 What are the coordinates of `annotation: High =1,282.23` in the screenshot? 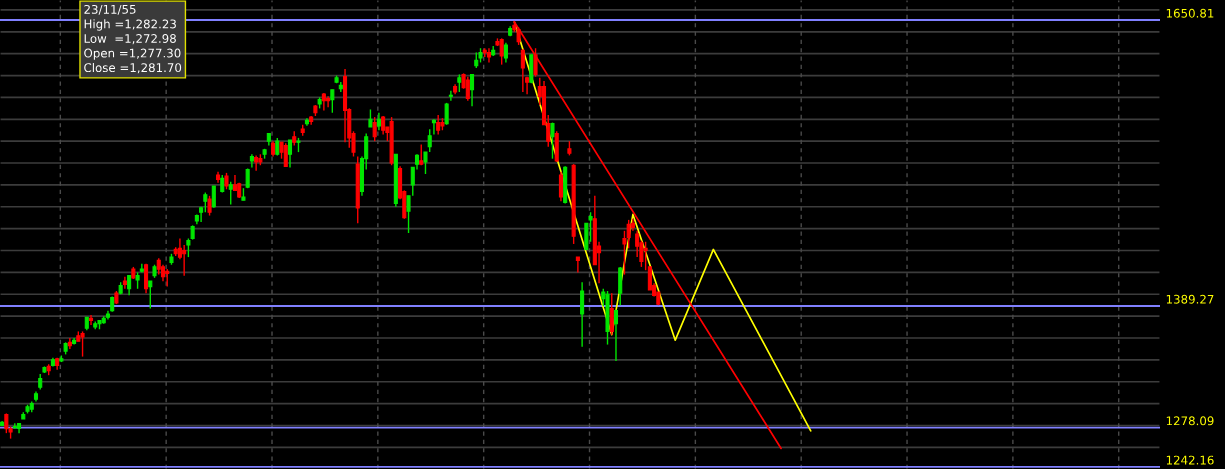 It's located at (130, 25).